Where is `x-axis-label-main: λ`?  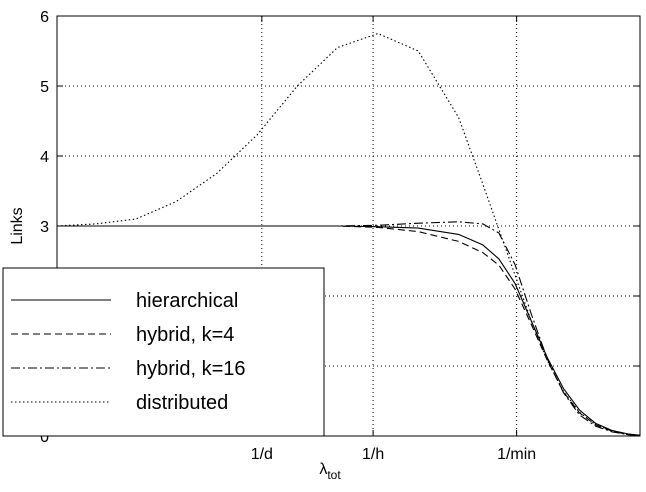
x-axis-label-main: λ is located at coordinates (323, 469).